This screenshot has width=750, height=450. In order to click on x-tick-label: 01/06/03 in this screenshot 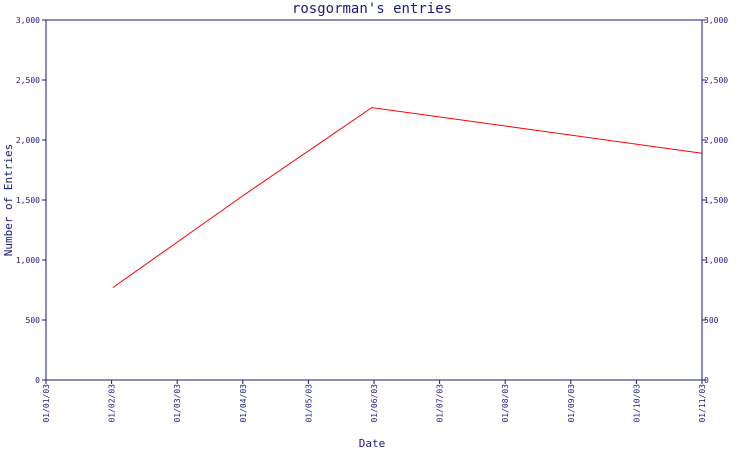, I will do `click(374, 403)`.